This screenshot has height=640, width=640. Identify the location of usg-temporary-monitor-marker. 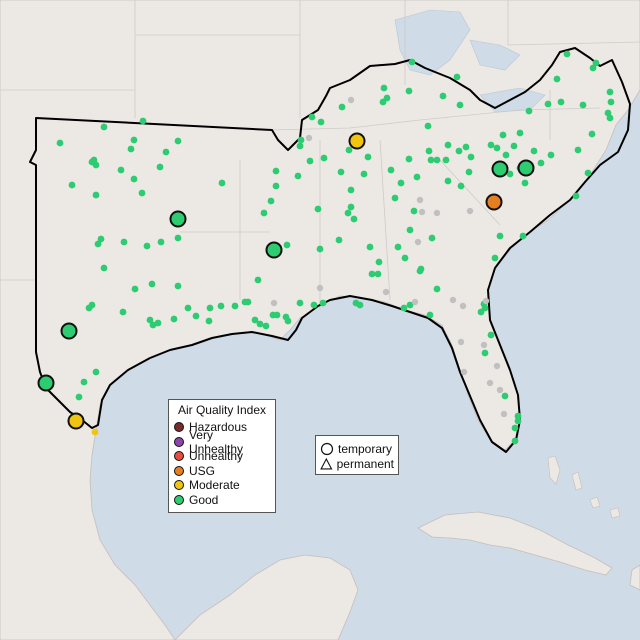
(494, 202).